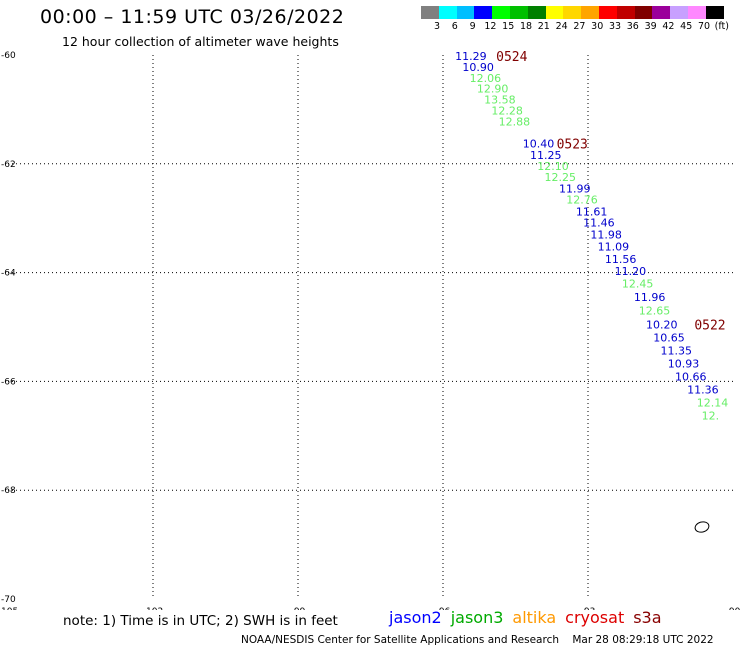 Image resolution: width=740 pixels, height=650 pixels. I want to click on y-tick-label: -70, so click(8, 600).